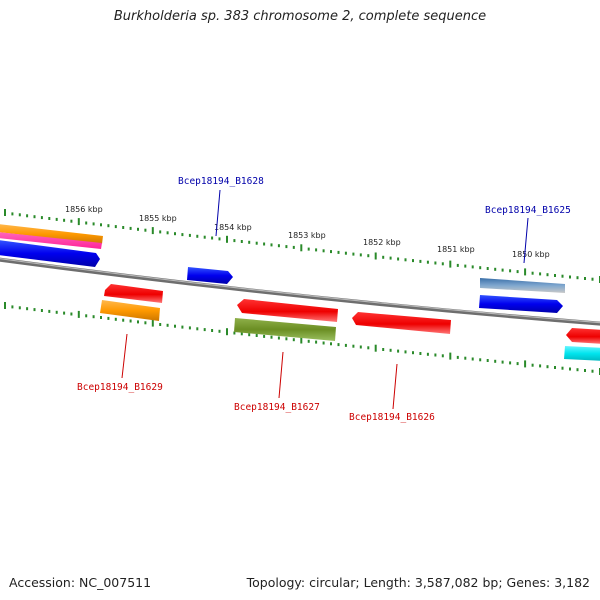 The height and width of the screenshot is (600, 600). Describe the element at coordinates (120, 387) in the screenshot. I see `gene-label-b1629: Bcep18194_B1629` at that location.